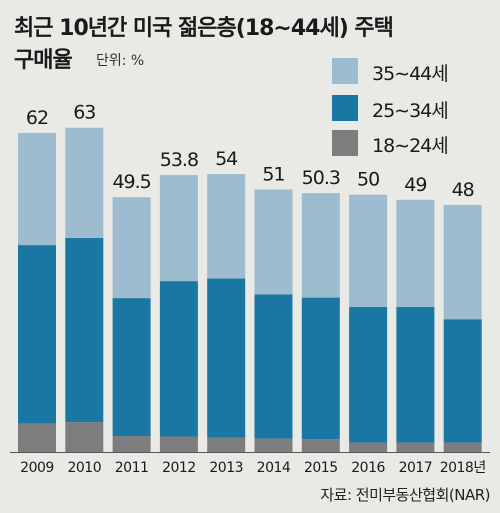 This screenshot has width=500, height=513. What do you see at coordinates (321, 468) in the screenshot?
I see `x-tick-label: 2015` at bounding box center [321, 468].